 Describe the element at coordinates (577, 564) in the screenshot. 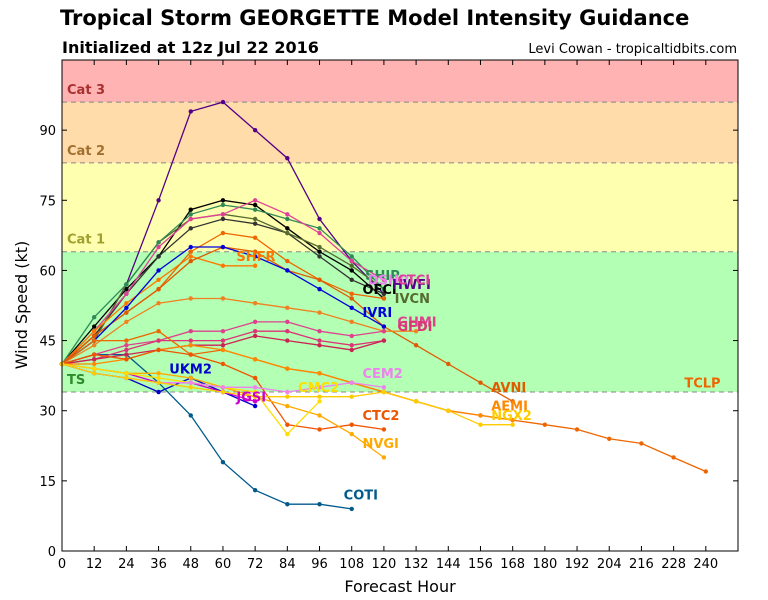

I see `x-tick-label: 192` at that location.